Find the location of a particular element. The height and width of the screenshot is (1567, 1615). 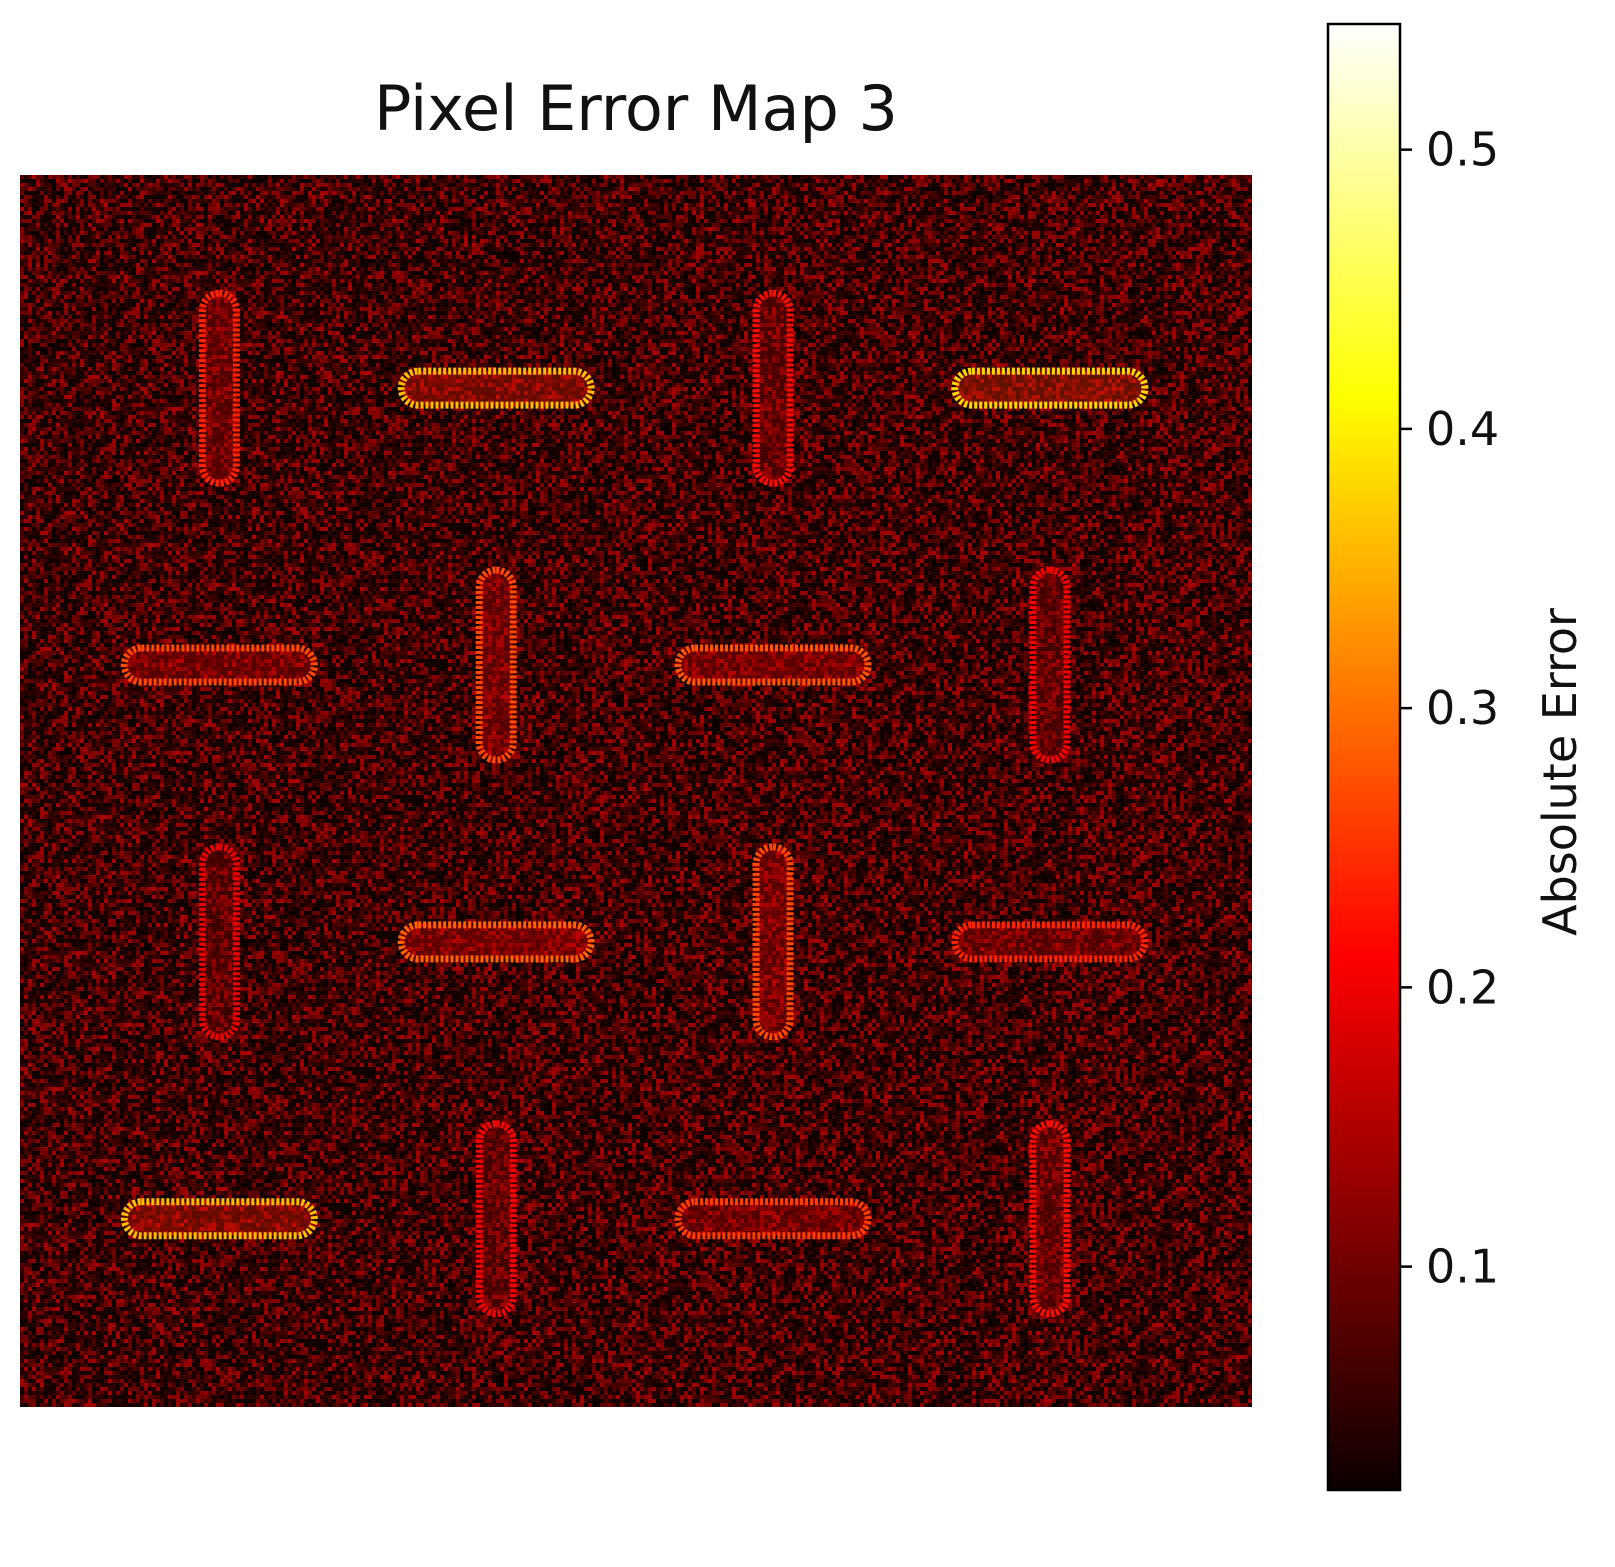

colorbar: 0.1 0.2 0.3 0.4 0.5 is located at coordinates (1412, 757).